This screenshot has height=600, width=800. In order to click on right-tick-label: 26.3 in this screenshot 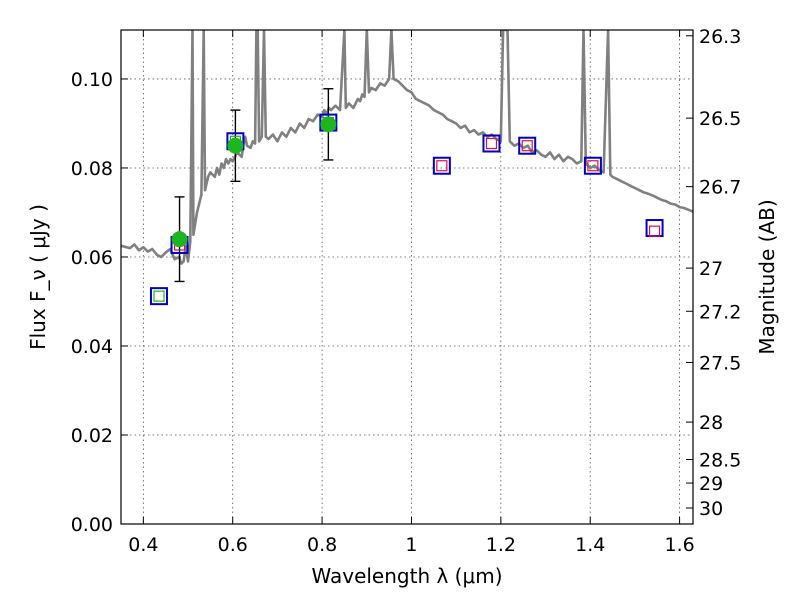, I will do `click(720, 37)`.